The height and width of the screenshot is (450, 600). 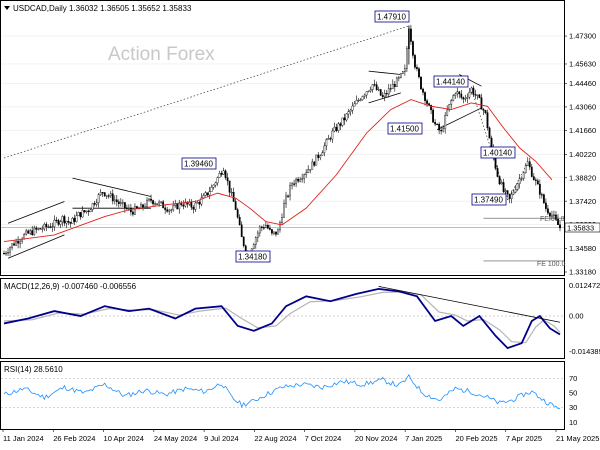 I want to click on annotation-recent-low: 1.37490, so click(x=488, y=200).